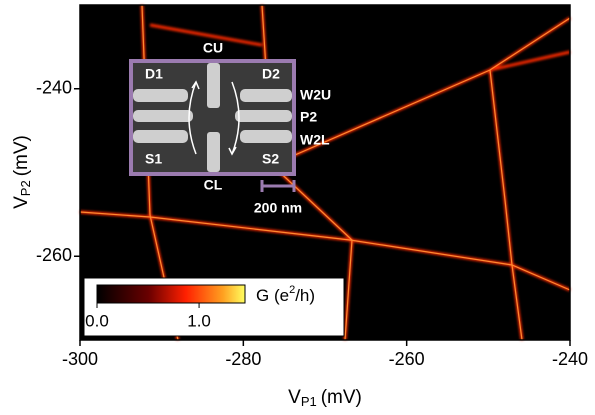 The image size is (595, 415). Describe the element at coordinates (54, 88) in the screenshot. I see `y-tick-label: -240` at that location.